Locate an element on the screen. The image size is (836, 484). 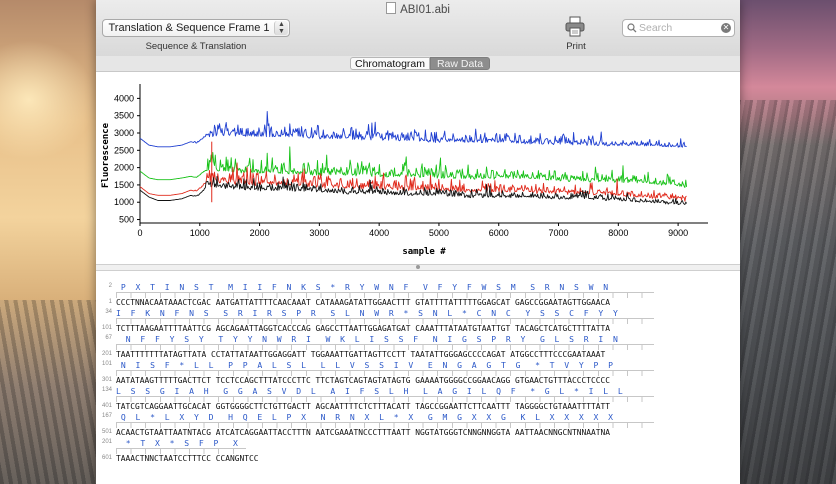
y-tick-label: 500 is located at coordinates (126, 220).